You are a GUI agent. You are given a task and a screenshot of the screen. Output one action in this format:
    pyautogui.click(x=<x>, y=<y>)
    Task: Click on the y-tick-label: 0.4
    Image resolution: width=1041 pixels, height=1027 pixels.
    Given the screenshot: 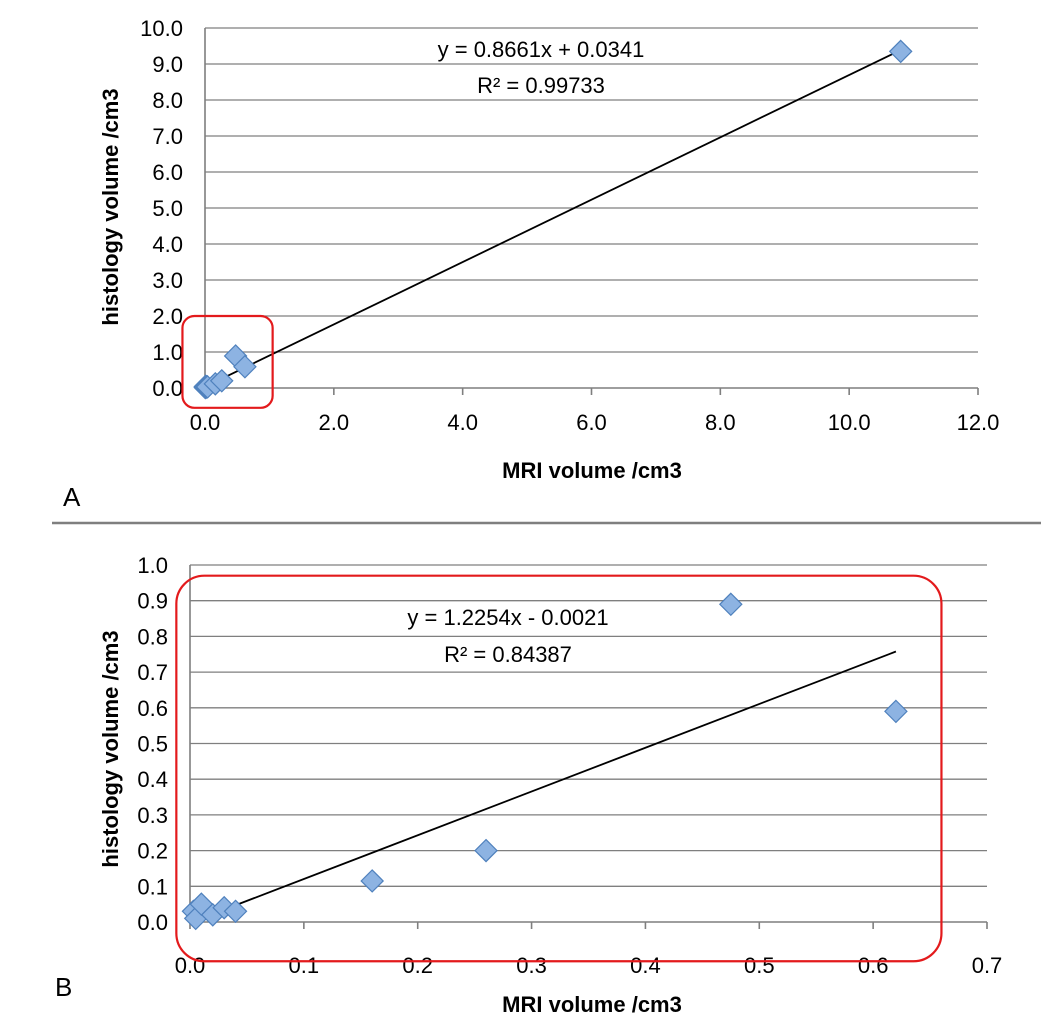 What is the action you would take?
    pyautogui.click(x=152, y=779)
    